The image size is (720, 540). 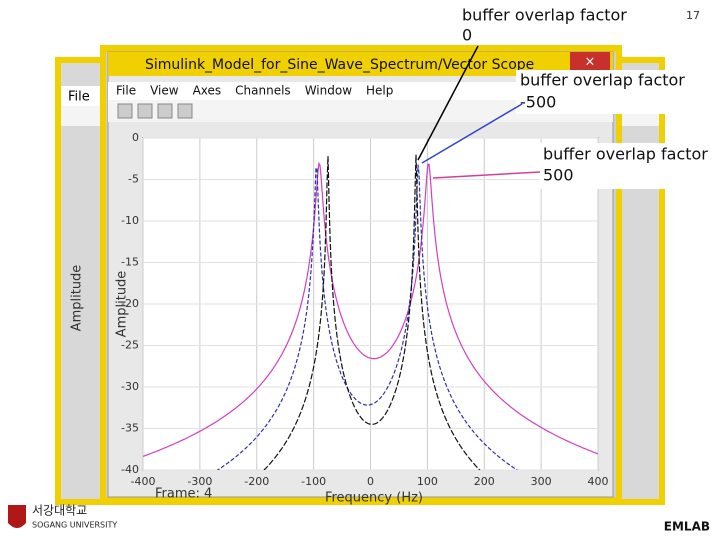 What do you see at coordinates (379, 91) in the screenshot?
I see `menu-item: Help` at bounding box center [379, 91].